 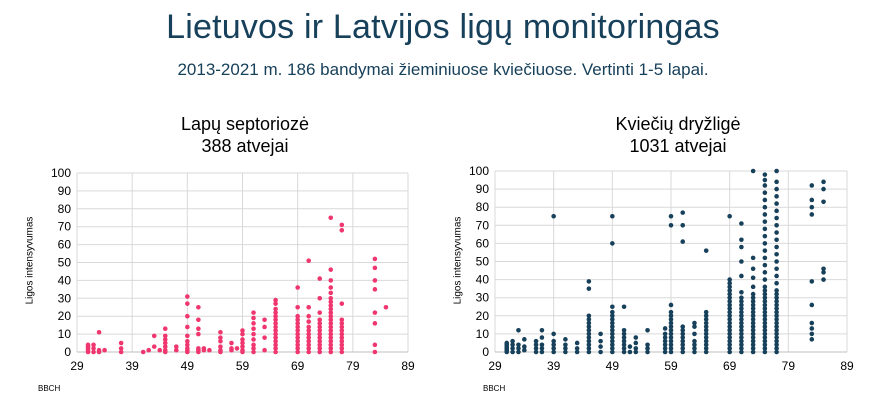 I want to click on y-tick-label: 20, so click(x=65, y=316).